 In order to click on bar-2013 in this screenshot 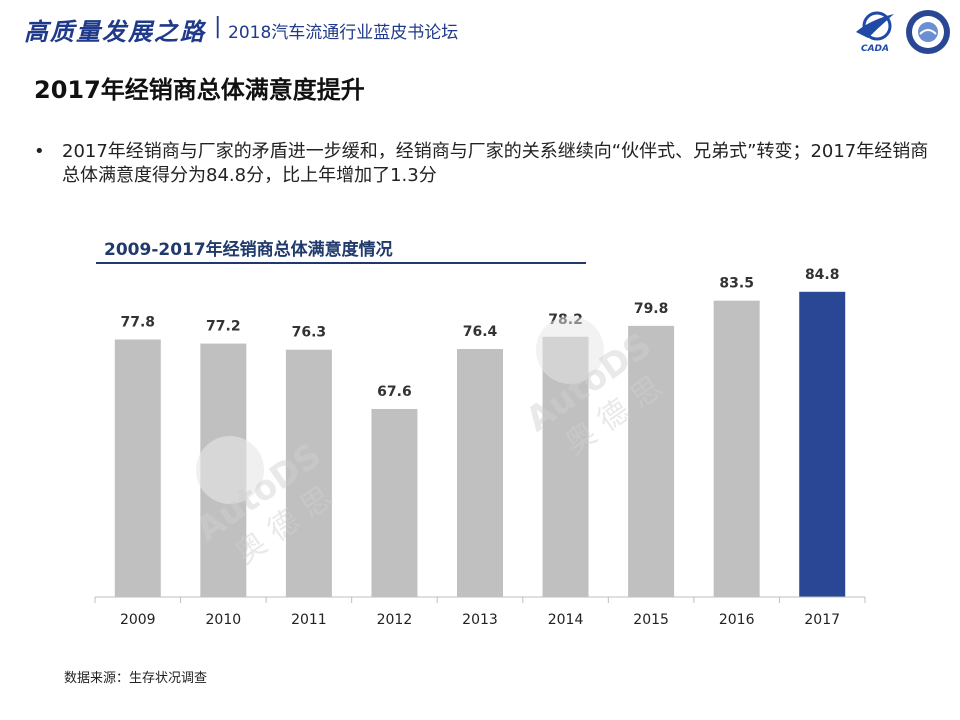, I will do `click(480, 473)`.